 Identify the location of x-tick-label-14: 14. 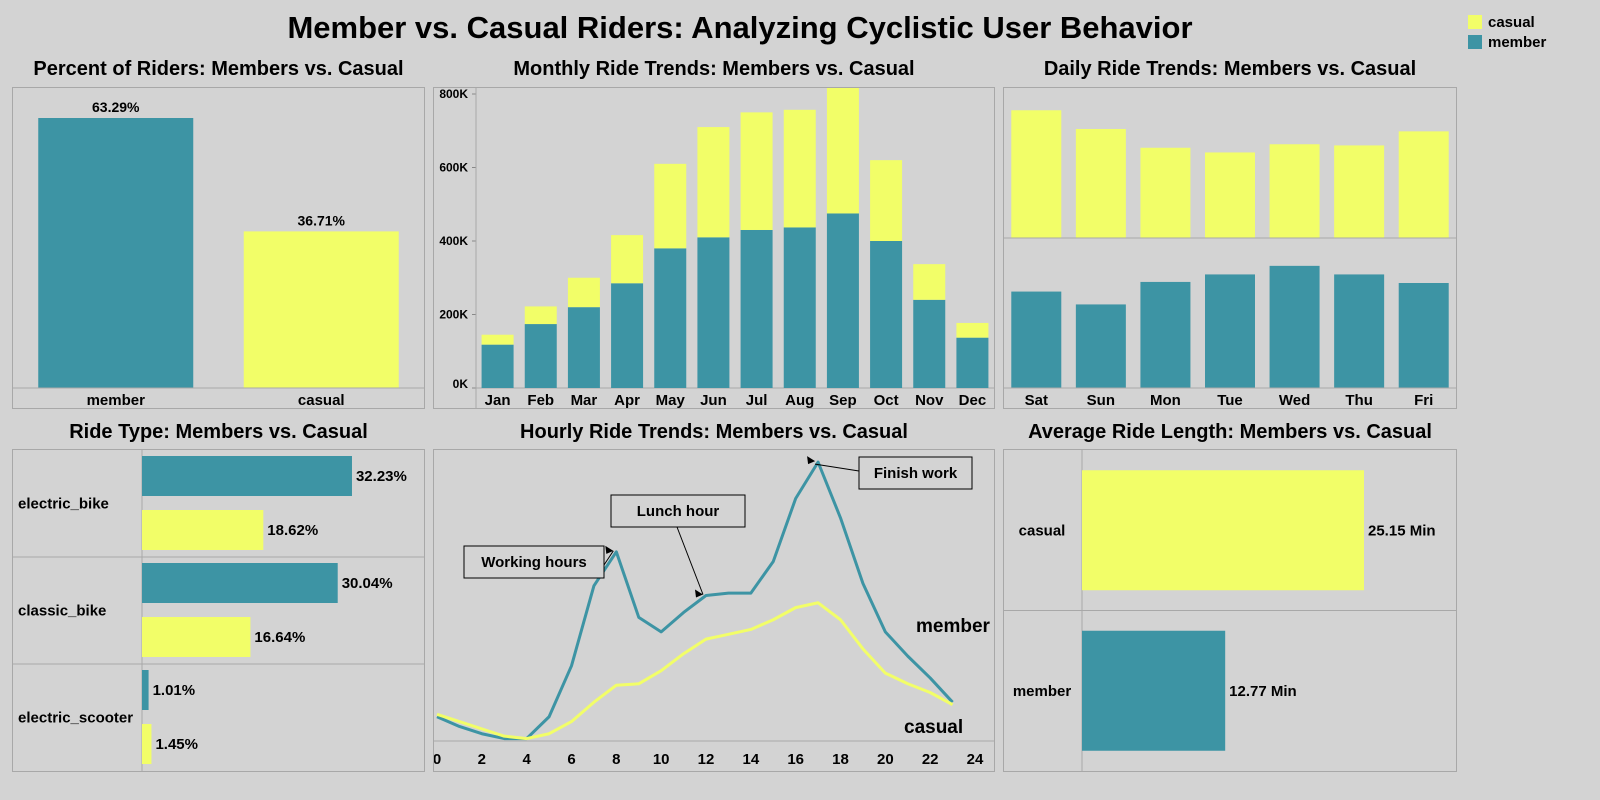
(750, 759).